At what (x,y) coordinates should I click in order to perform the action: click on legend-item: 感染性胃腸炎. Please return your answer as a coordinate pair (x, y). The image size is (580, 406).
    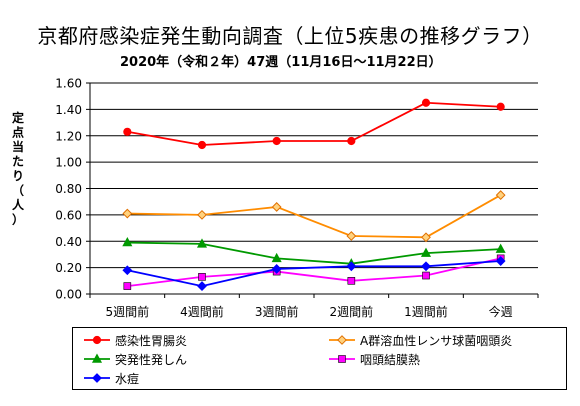
    Looking at the image, I should click on (135, 340).